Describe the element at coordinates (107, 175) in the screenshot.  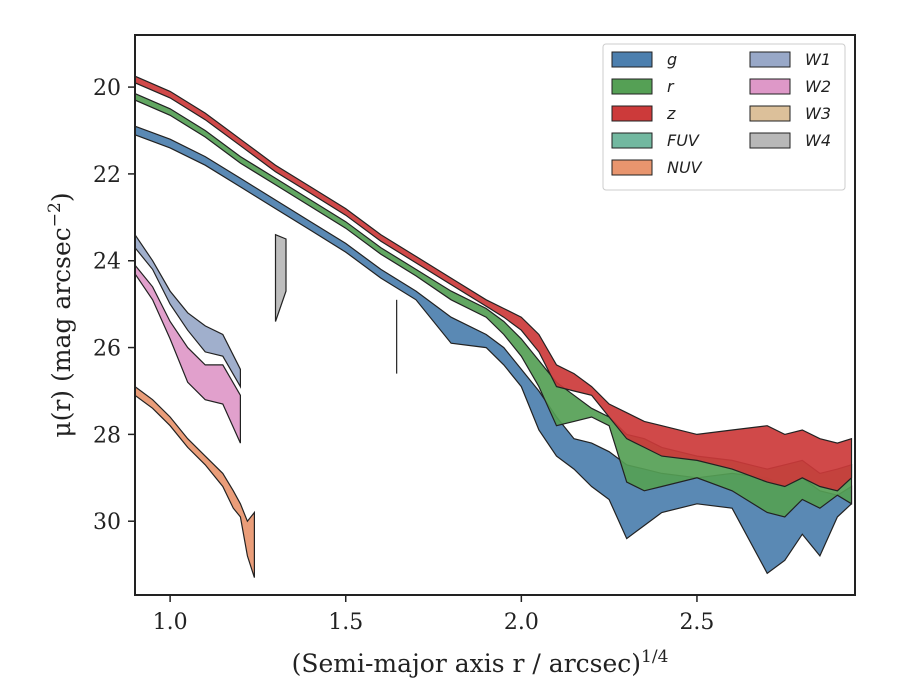
I see `y-tick-label: 22` at that location.